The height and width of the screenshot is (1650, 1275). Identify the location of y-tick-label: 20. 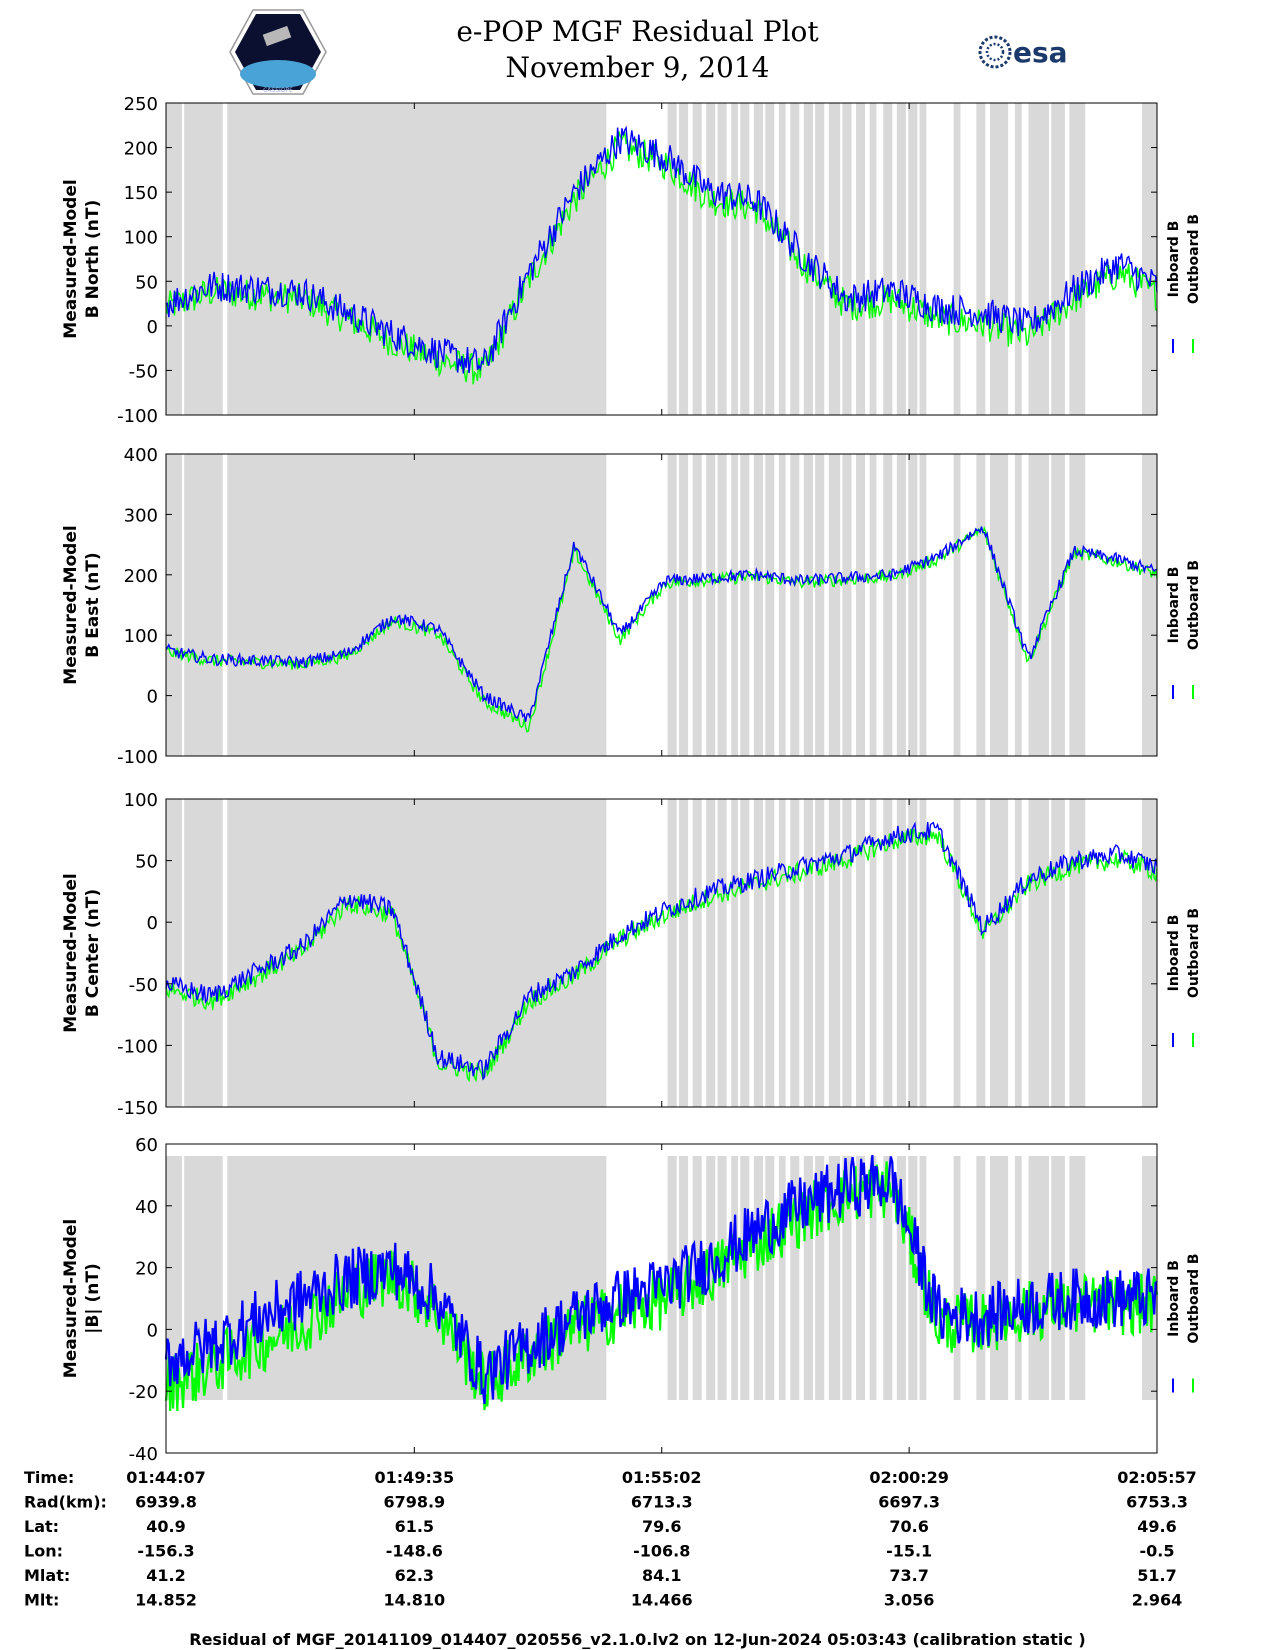
(146, 1269).